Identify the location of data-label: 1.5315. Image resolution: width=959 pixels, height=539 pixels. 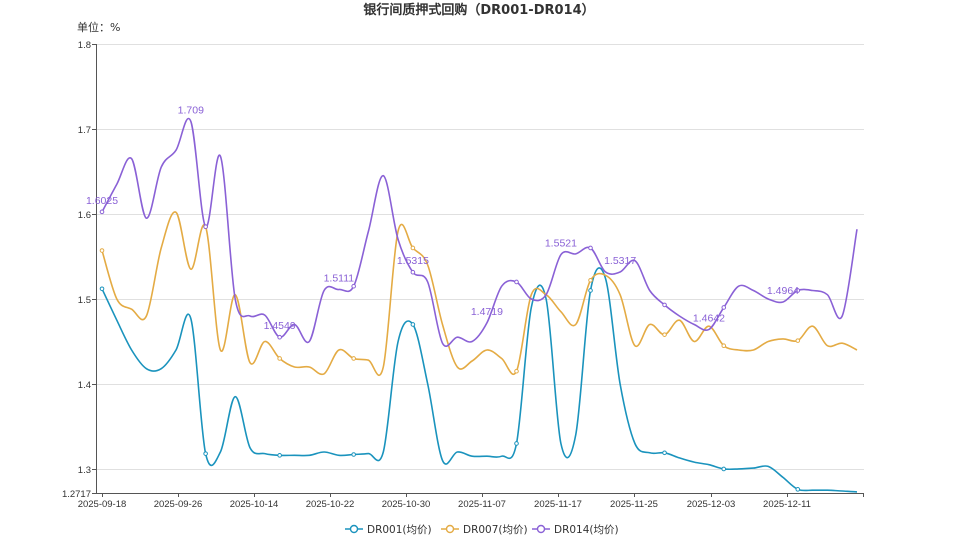
(413, 261).